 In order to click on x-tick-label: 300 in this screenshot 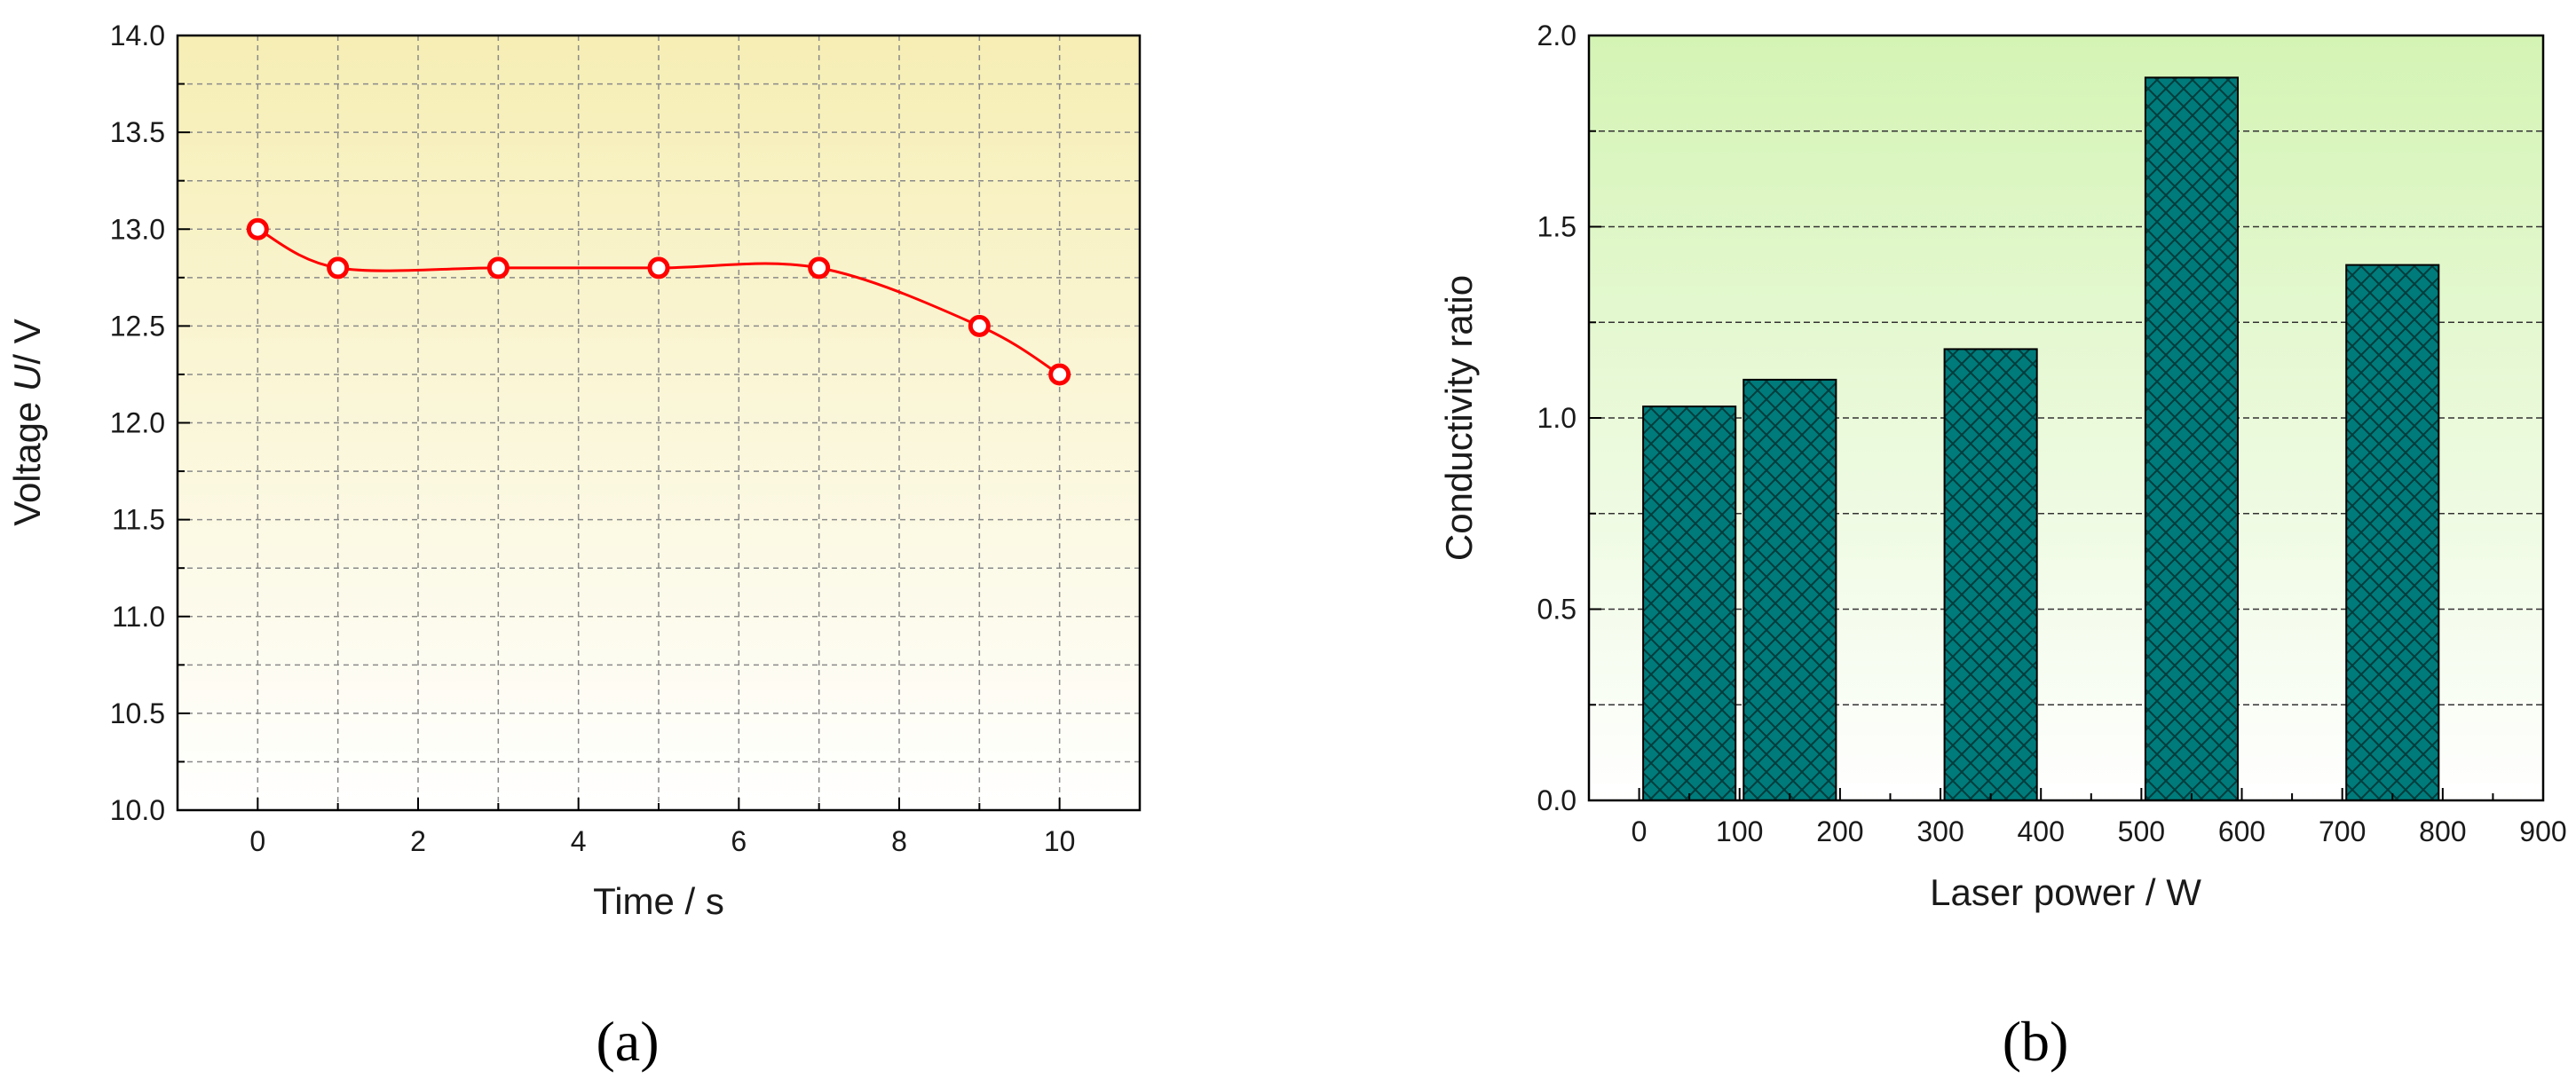, I will do `click(1940, 831)`.